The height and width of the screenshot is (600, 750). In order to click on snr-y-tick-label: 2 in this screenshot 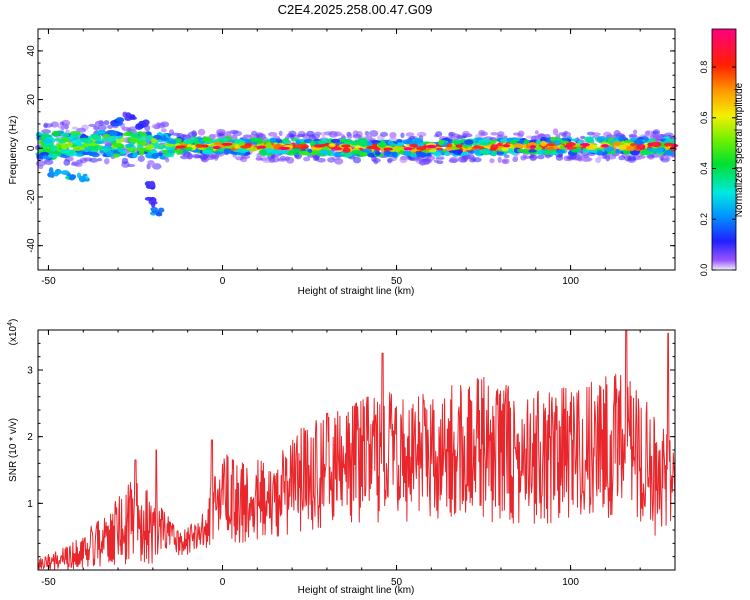, I will do `click(30, 437)`.